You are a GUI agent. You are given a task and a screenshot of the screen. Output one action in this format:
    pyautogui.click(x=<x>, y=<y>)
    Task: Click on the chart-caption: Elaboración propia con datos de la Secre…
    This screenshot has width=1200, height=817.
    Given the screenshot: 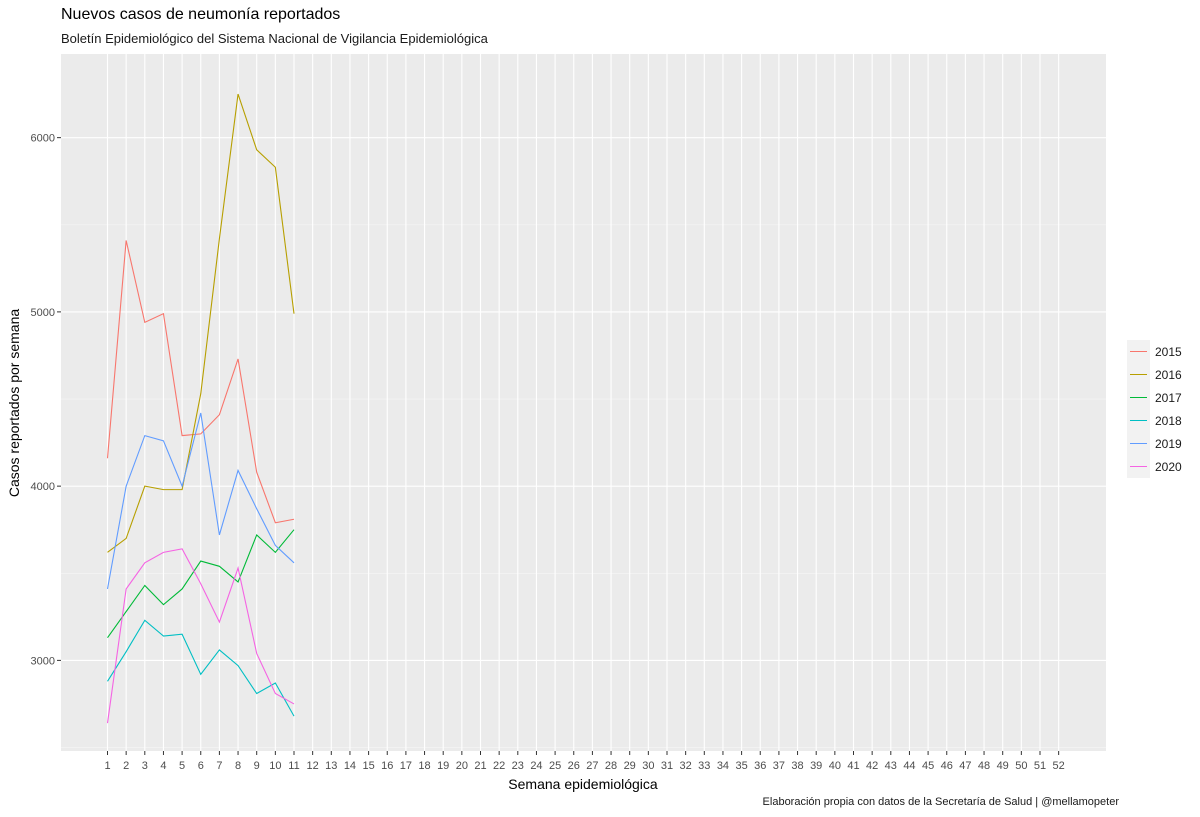 What is the action you would take?
    pyautogui.click(x=940, y=802)
    